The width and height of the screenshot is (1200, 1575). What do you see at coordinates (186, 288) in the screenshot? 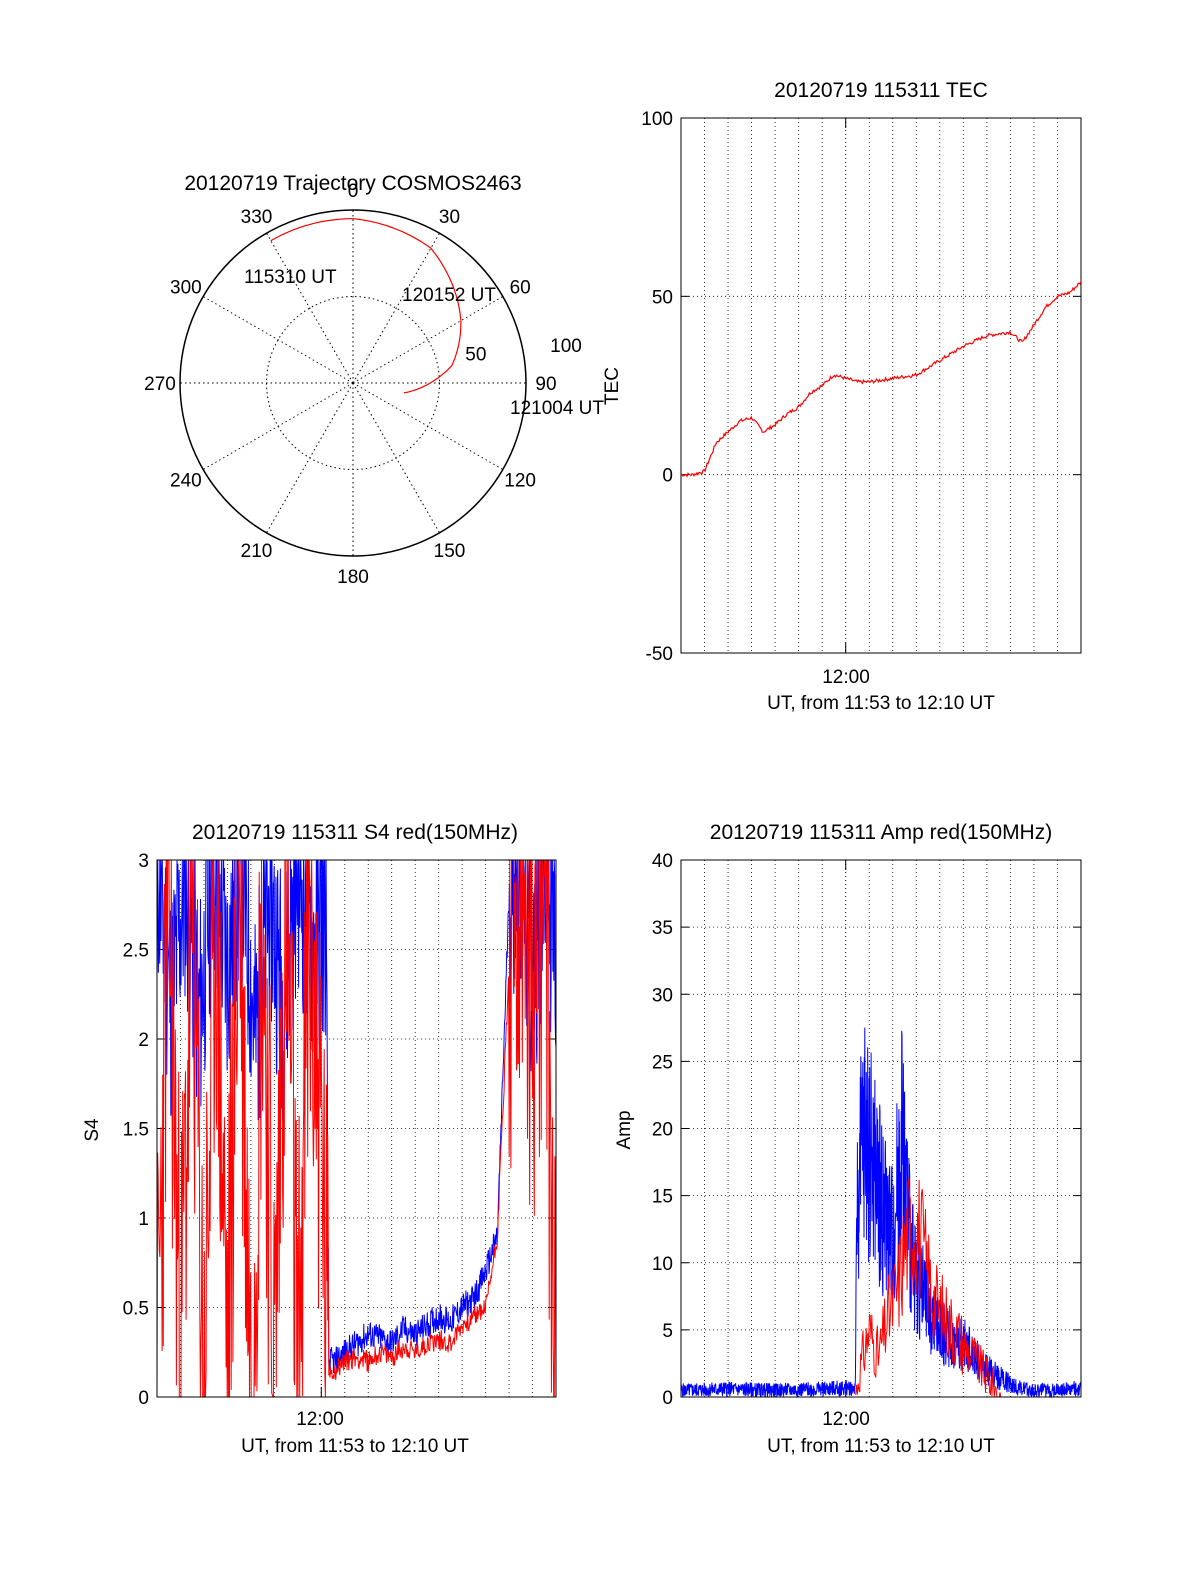
I see `polar-azimuth-label: 300` at bounding box center [186, 288].